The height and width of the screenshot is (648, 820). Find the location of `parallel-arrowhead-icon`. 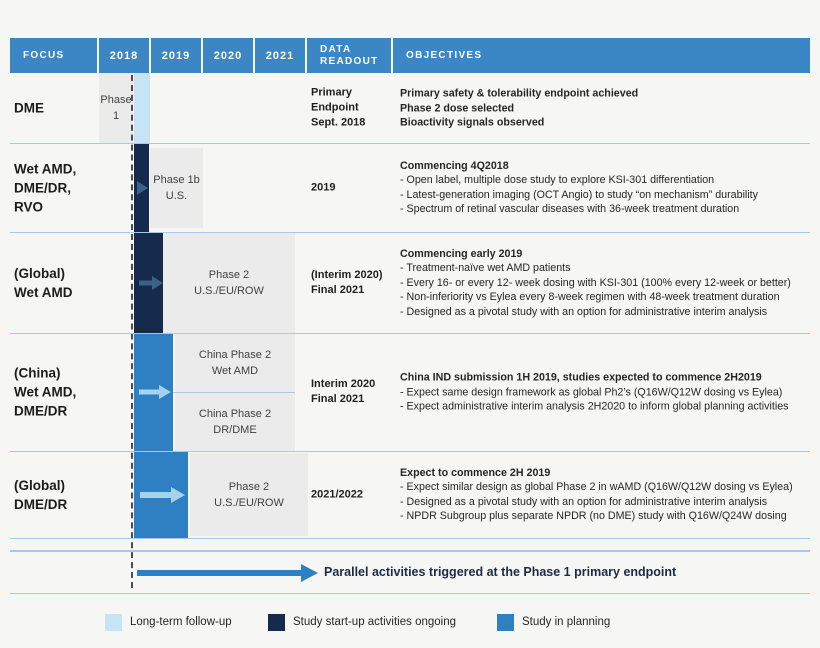

parallel-arrowhead-icon is located at coordinates (309, 573).